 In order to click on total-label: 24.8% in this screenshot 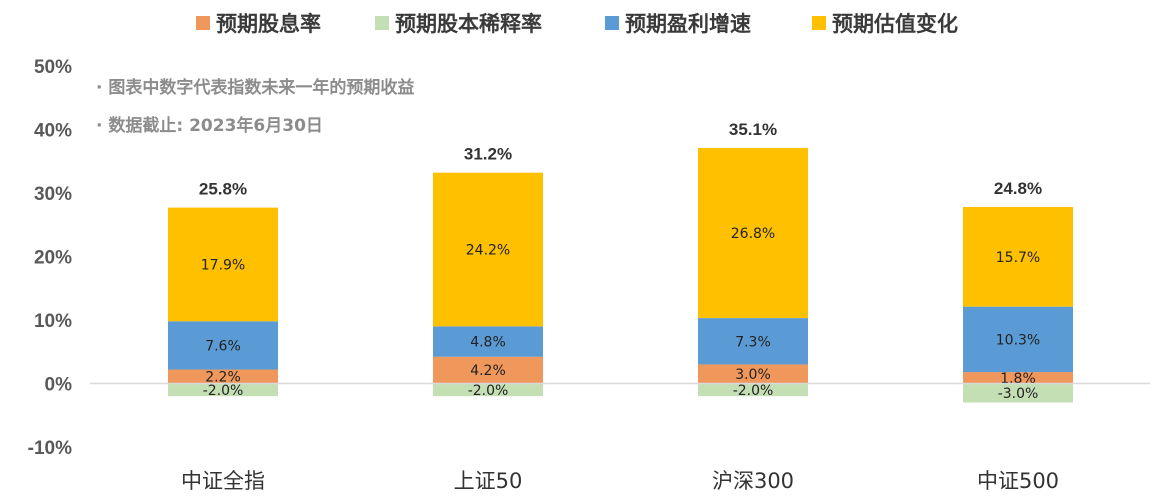, I will do `click(1018, 188)`.